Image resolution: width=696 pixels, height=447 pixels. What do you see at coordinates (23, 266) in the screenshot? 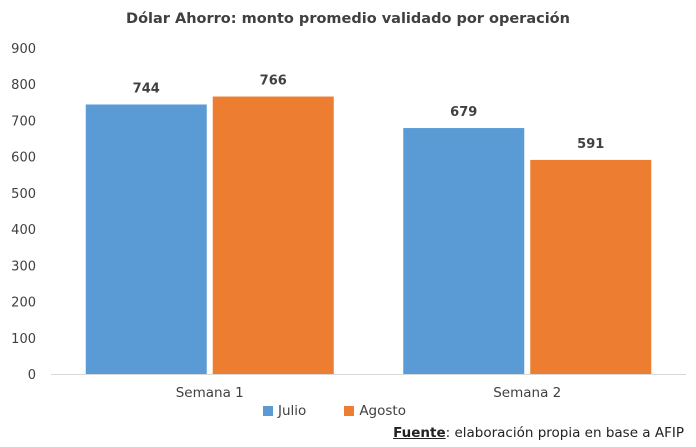
I see `y-tick-label: 300` at bounding box center [23, 266].